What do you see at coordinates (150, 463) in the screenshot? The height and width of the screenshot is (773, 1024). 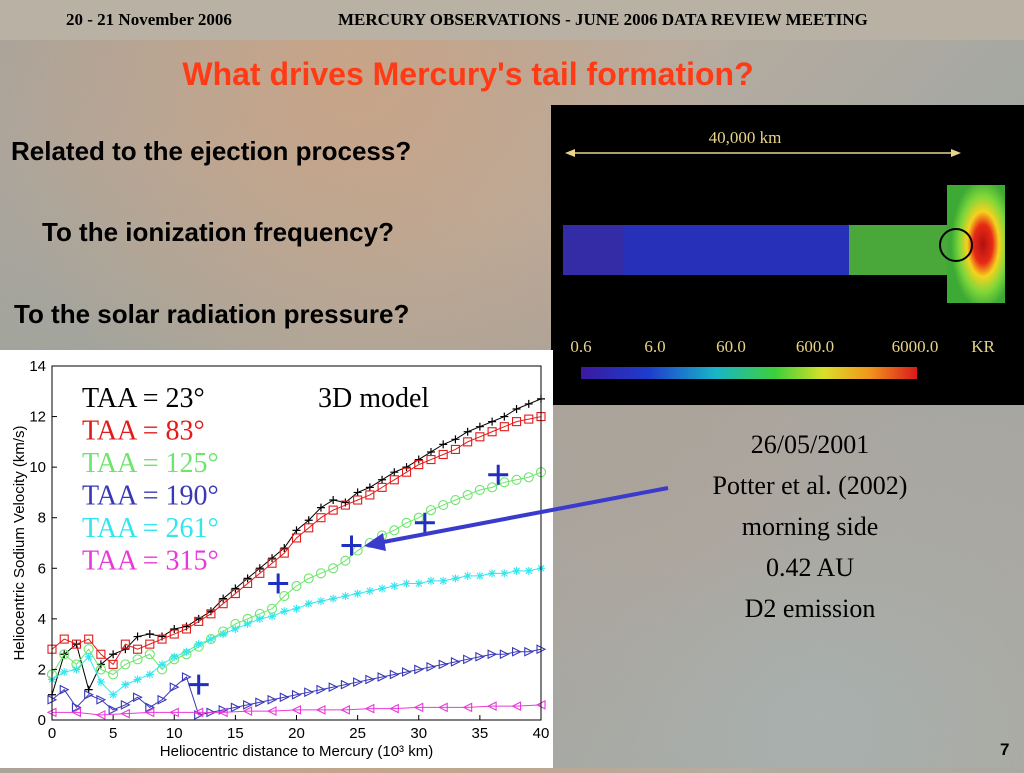 I see `legend-entry: TAA = 125°` at bounding box center [150, 463].